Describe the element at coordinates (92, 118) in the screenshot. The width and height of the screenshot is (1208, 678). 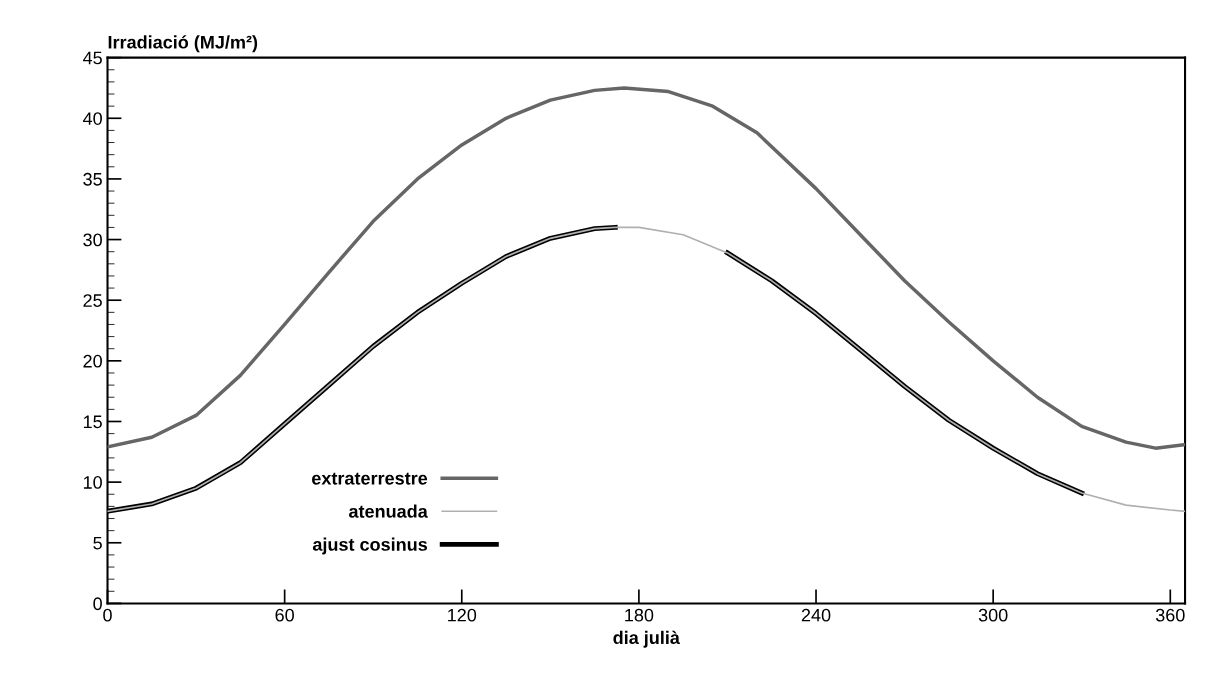
I see `y-tick-label: 40` at that location.